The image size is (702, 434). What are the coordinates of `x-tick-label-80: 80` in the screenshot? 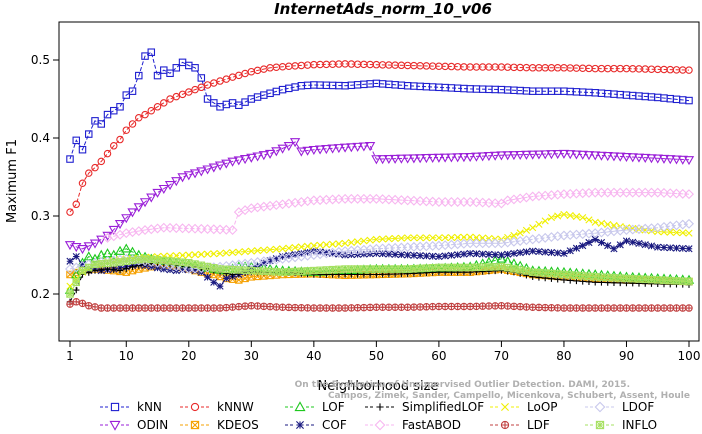 It's located at (563, 356).